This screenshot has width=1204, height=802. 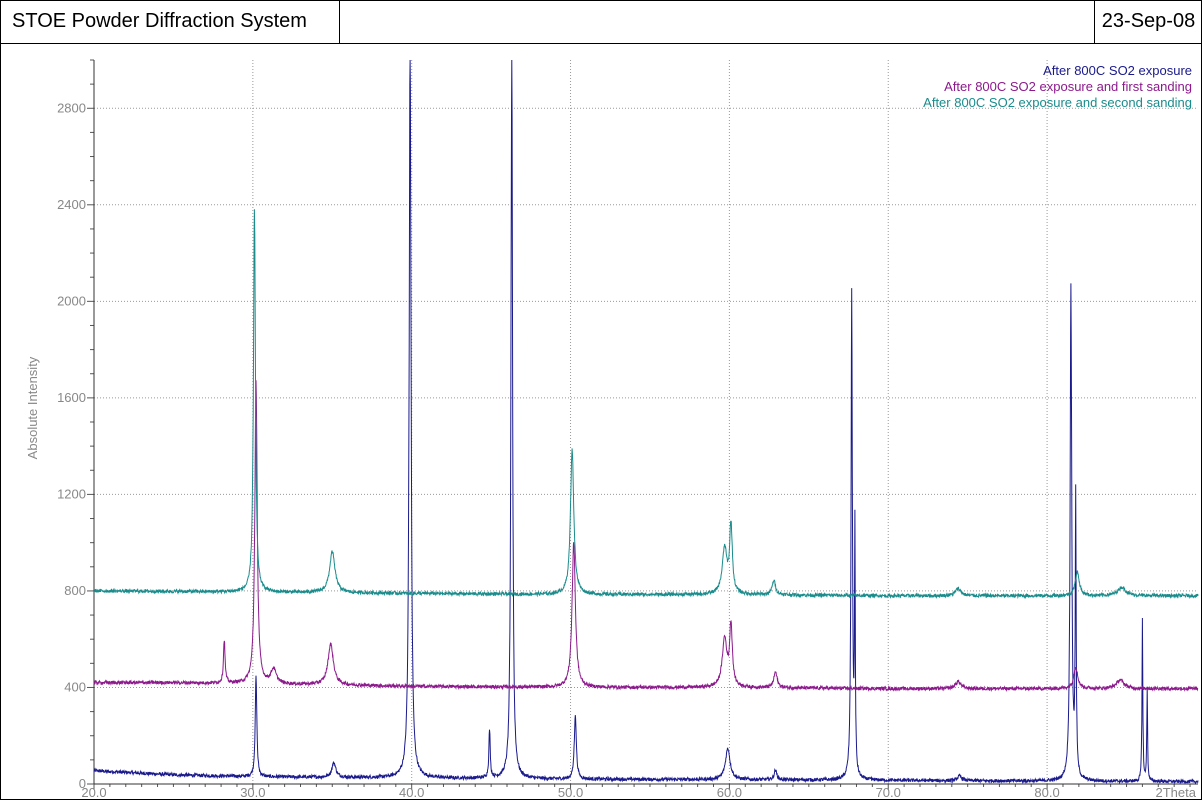 What do you see at coordinates (93, 792) in the screenshot?
I see `x-tick-label: 20.0` at bounding box center [93, 792].